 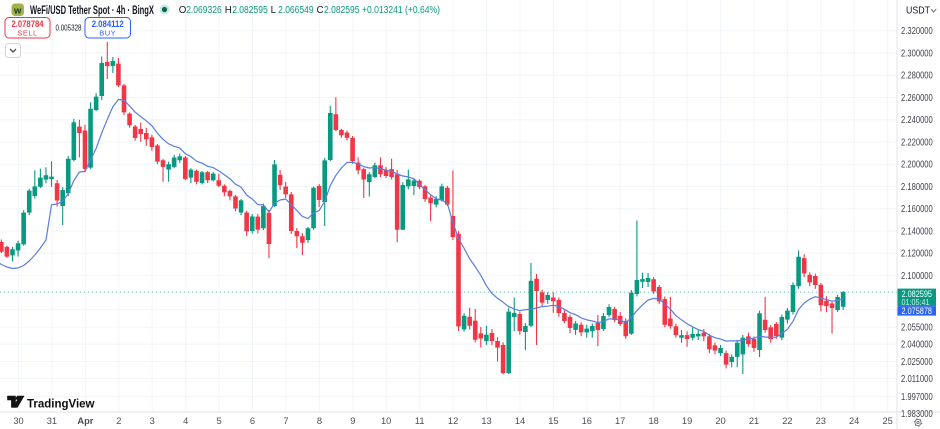 What do you see at coordinates (917, 31) in the screenshot?
I see `svg-text: 2.320000` at bounding box center [917, 31].